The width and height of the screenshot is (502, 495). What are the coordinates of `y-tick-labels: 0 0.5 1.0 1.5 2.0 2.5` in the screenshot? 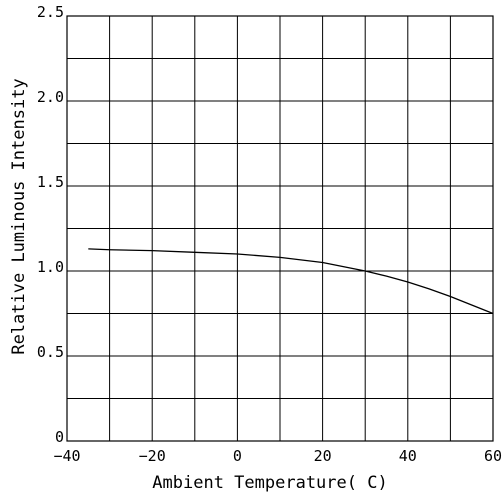 It's located at (50, 224).